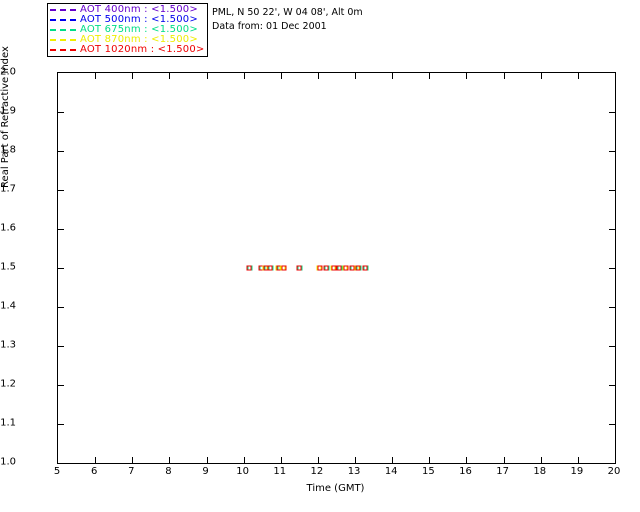 The height and width of the screenshot is (512, 640). I want to click on legend-entry-aot-500nm: AOT 500nm : <1.500>, so click(127, 20).